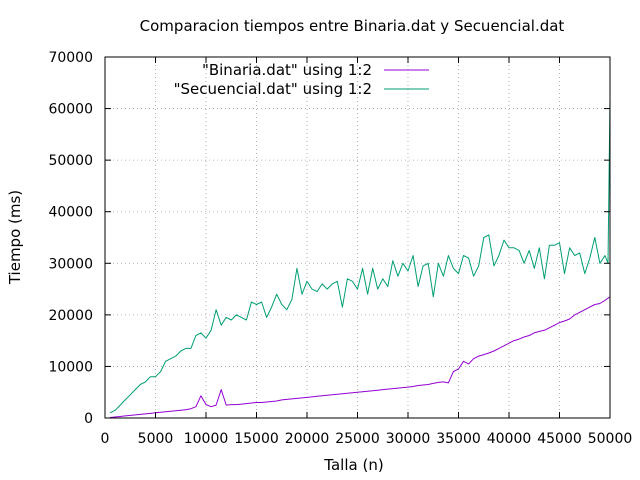 This screenshot has height=480, width=640. I want to click on x-tick-label: 10000, so click(206, 439).